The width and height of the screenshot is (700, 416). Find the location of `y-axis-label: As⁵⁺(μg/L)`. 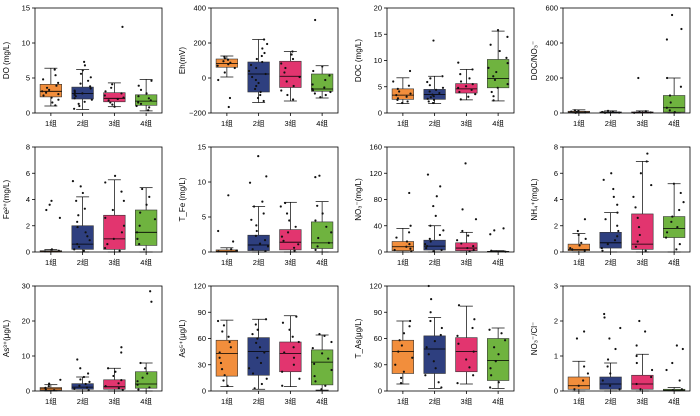

y-axis-label: As⁵⁺(μg/L) is located at coordinates (182, 338).